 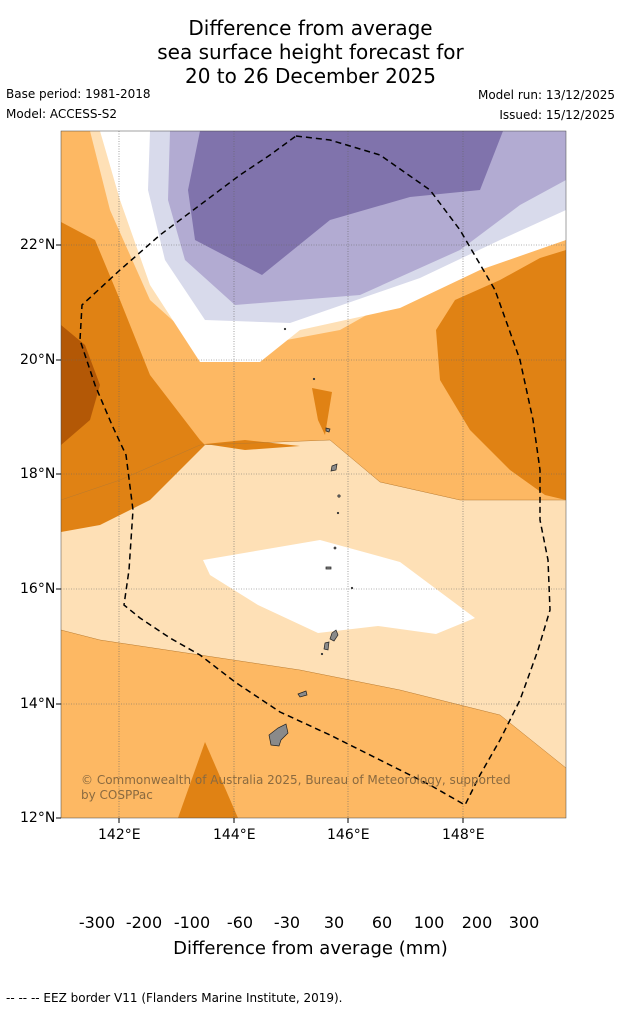 I want to click on lat-label-12: 12°N, so click(x=38, y=818).